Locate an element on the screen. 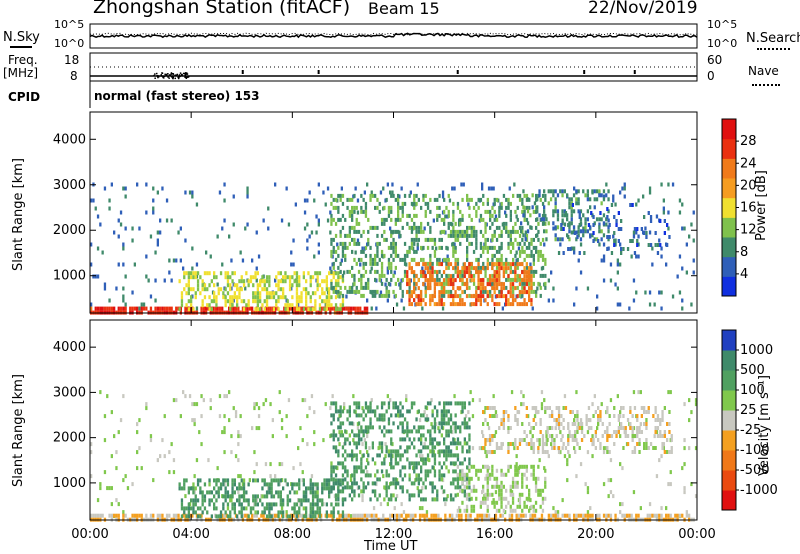 The image size is (800, 554). nave-tick-bottom: 0 is located at coordinates (711, 76).